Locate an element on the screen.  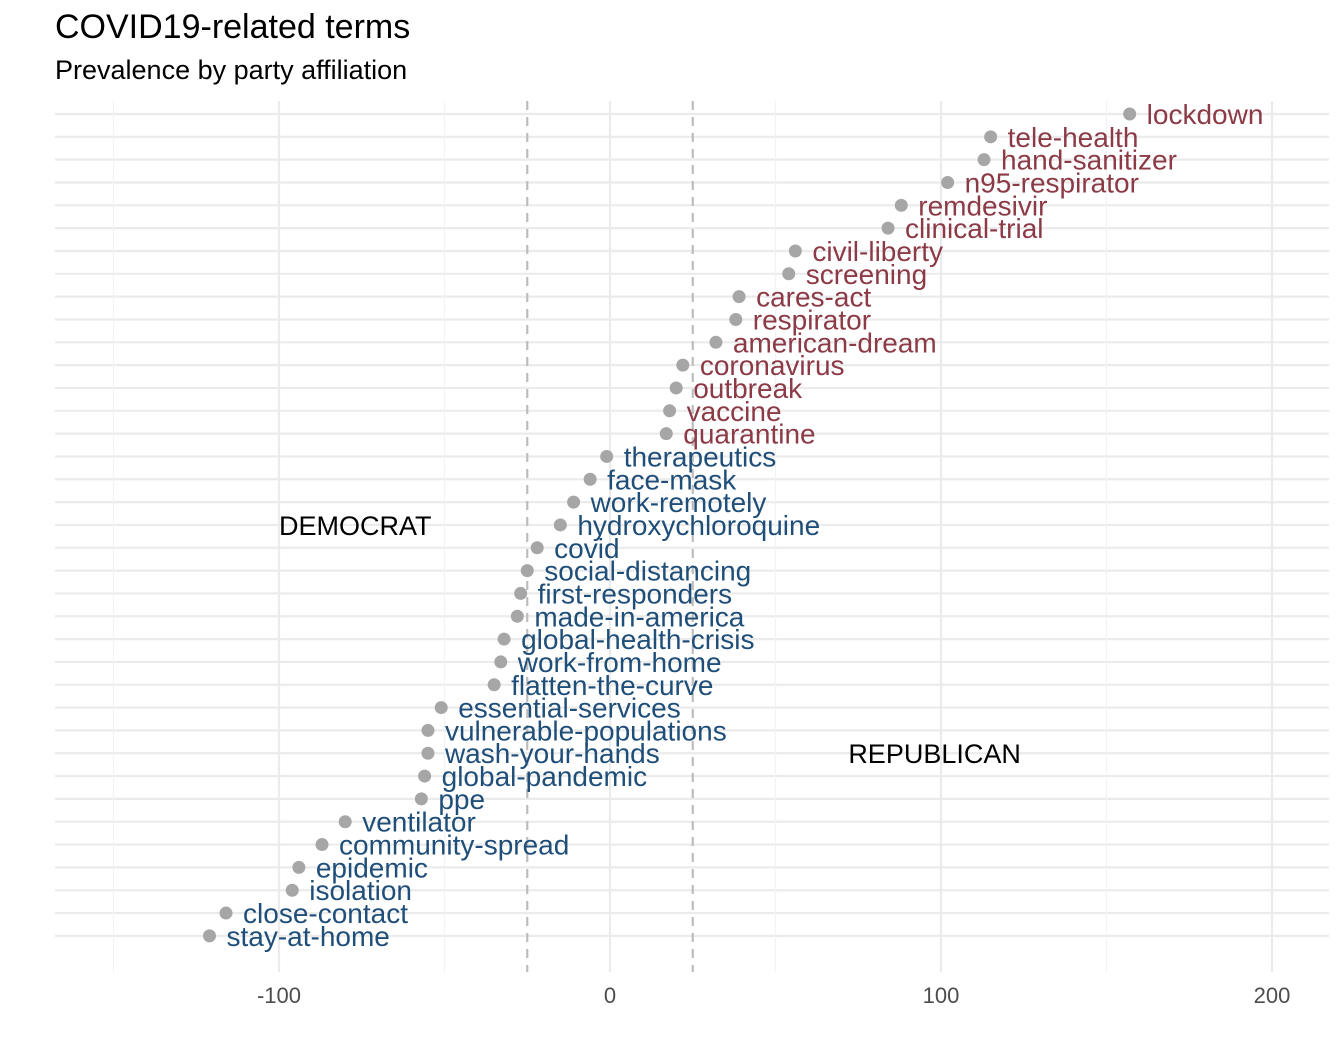
term-label: remdesivir is located at coordinates (982, 205).